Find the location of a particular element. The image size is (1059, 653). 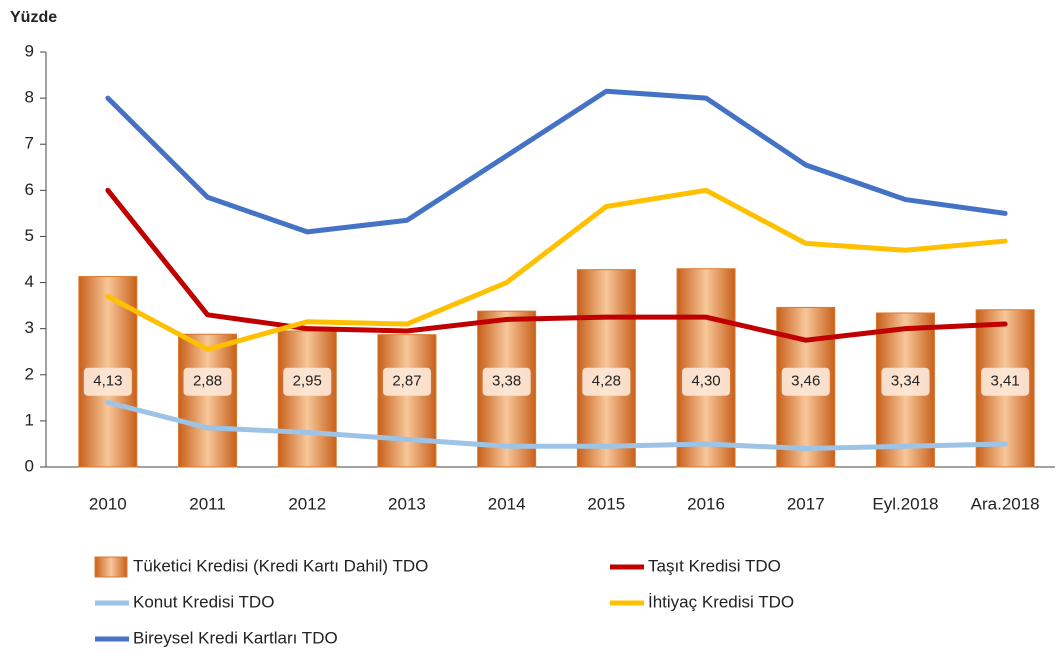

x-tick-label: 2010 is located at coordinates (108, 503).